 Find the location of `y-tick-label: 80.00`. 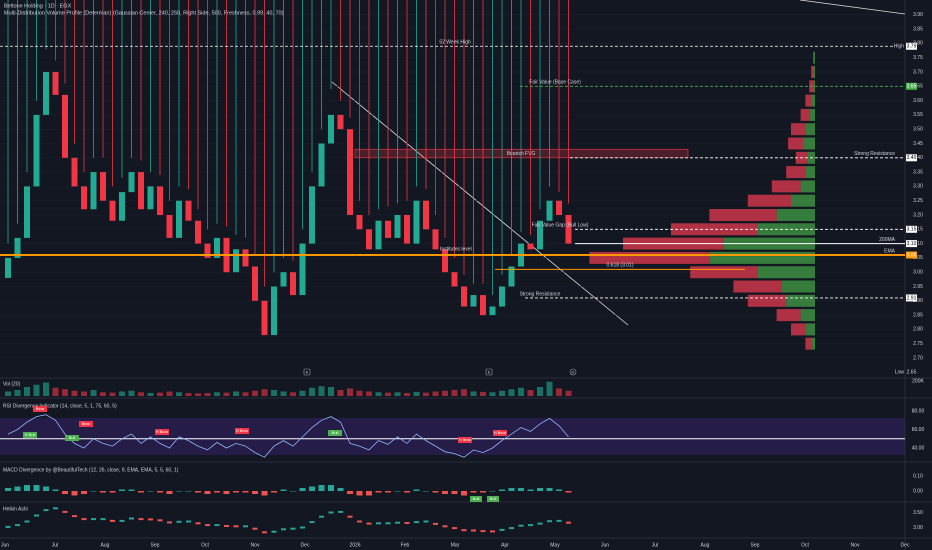

y-tick-label: 80.00 is located at coordinates (918, 411).